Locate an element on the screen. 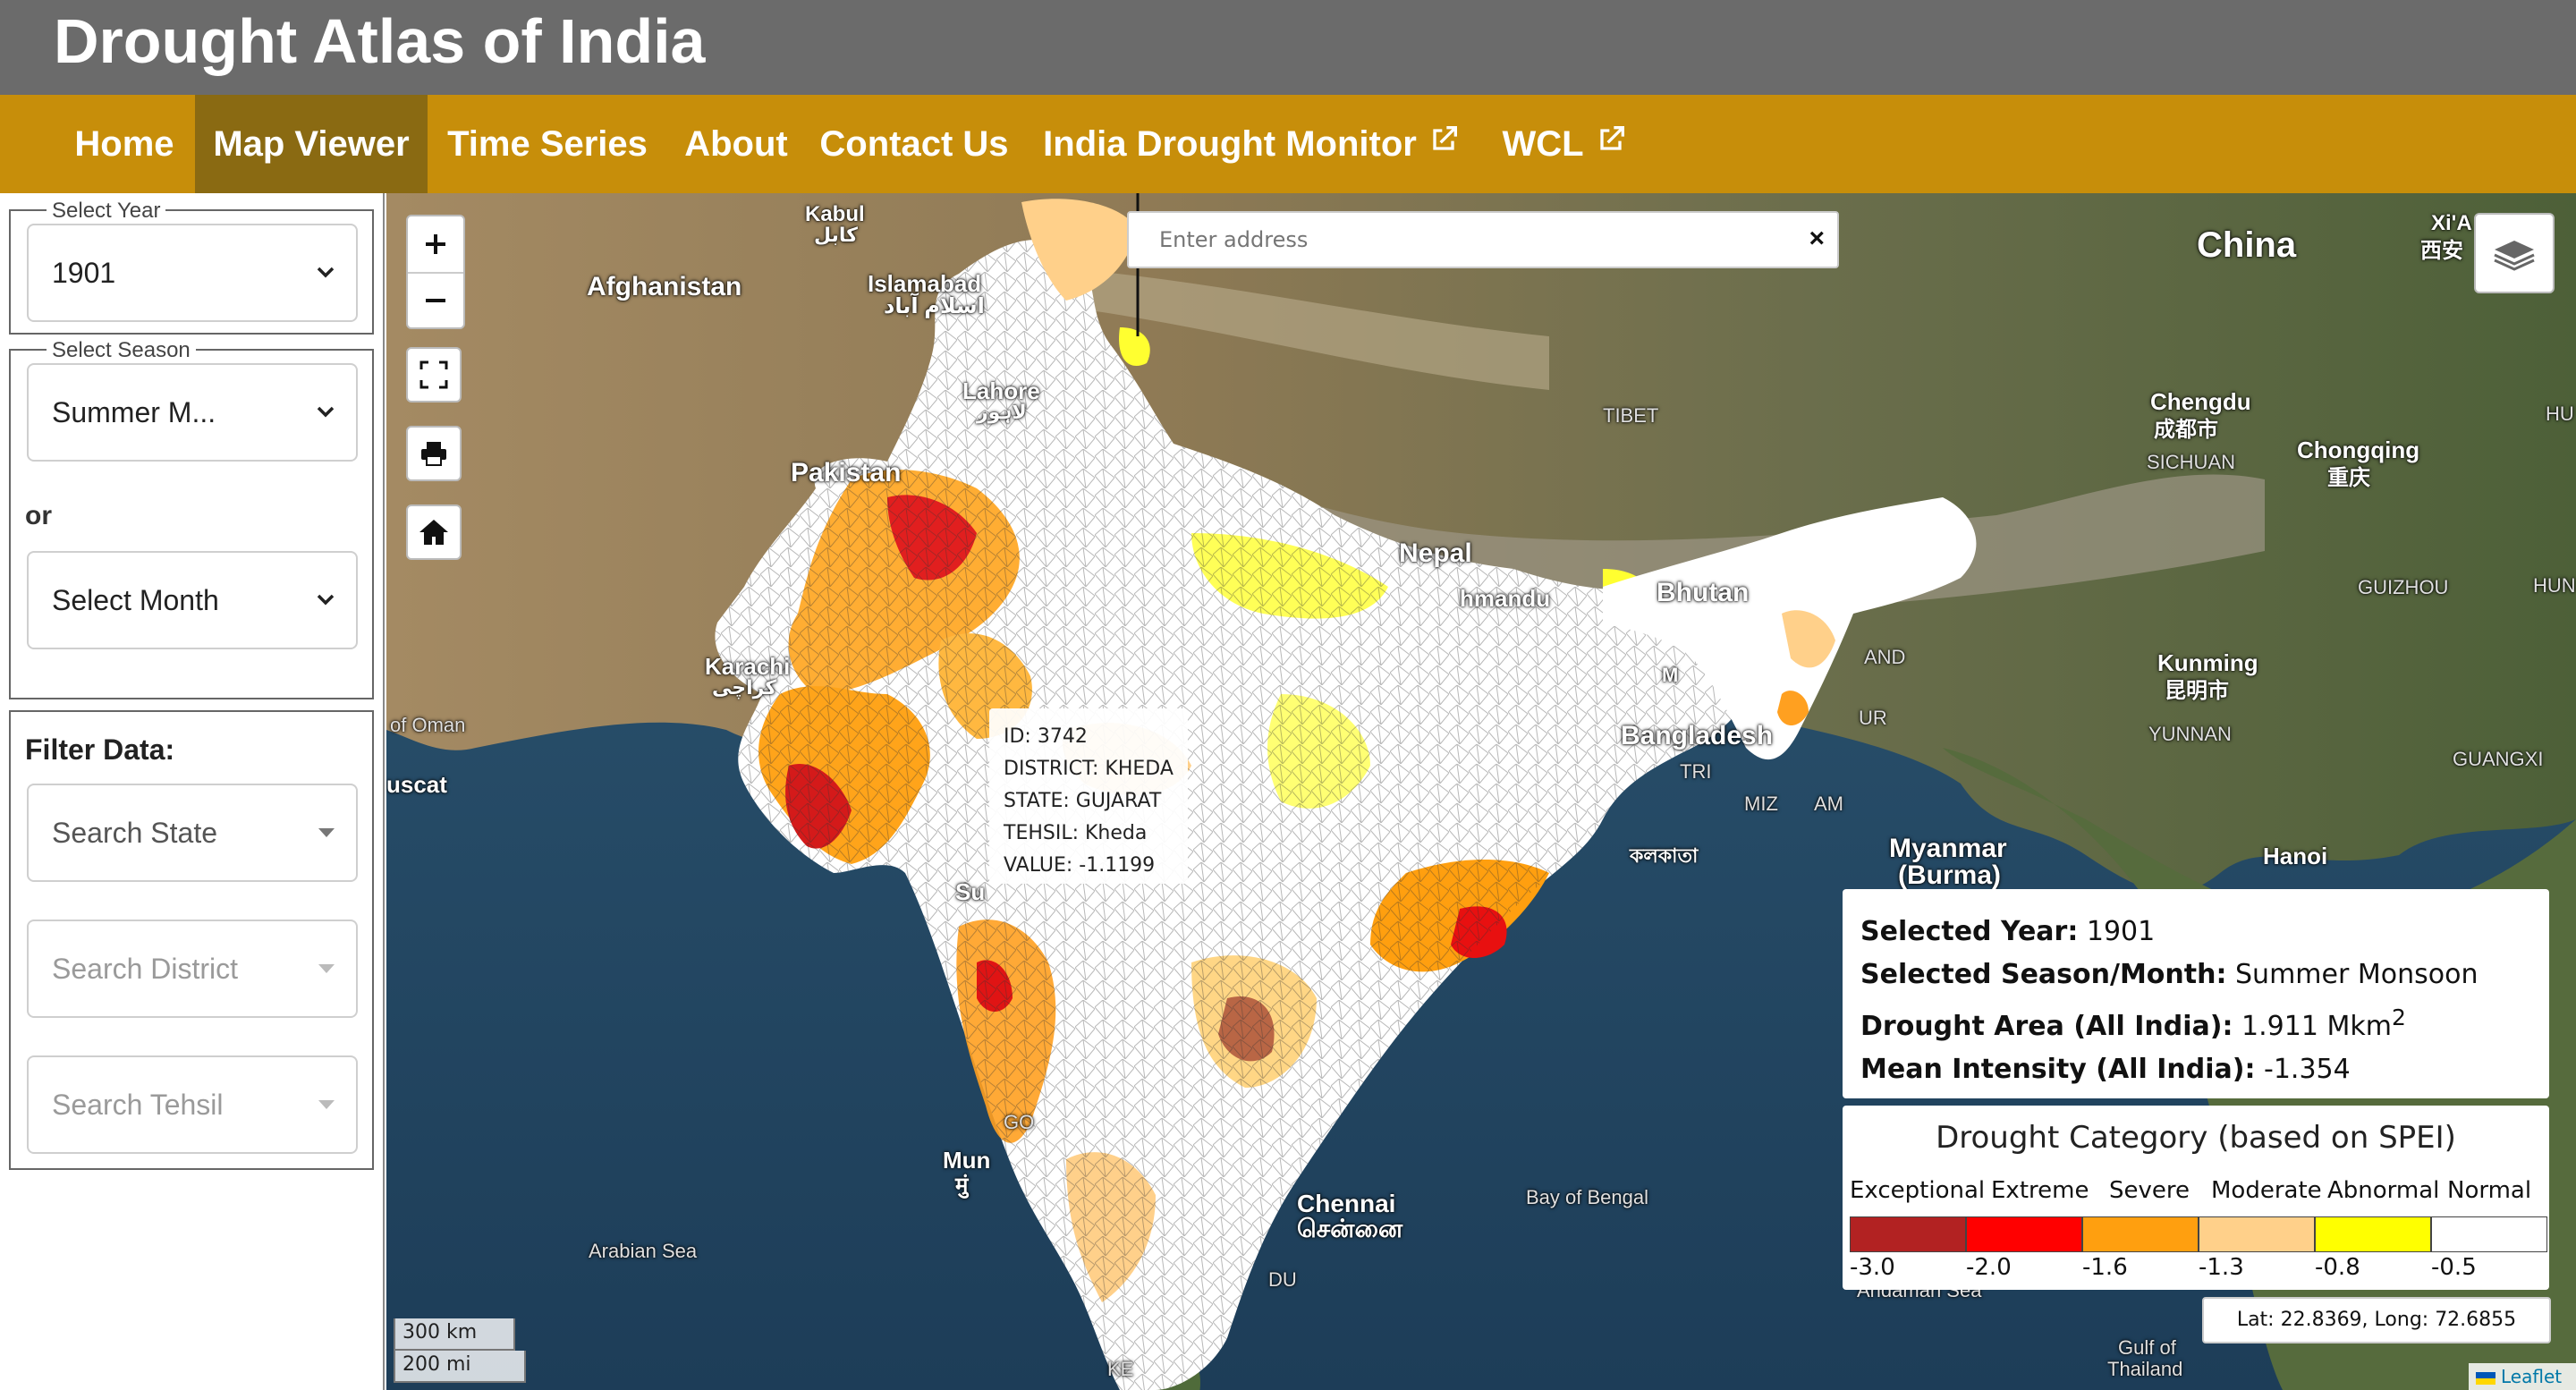 The width and height of the screenshot is (2576, 1390). nav-map-viewer: Map Viewer is located at coordinates (311, 144).